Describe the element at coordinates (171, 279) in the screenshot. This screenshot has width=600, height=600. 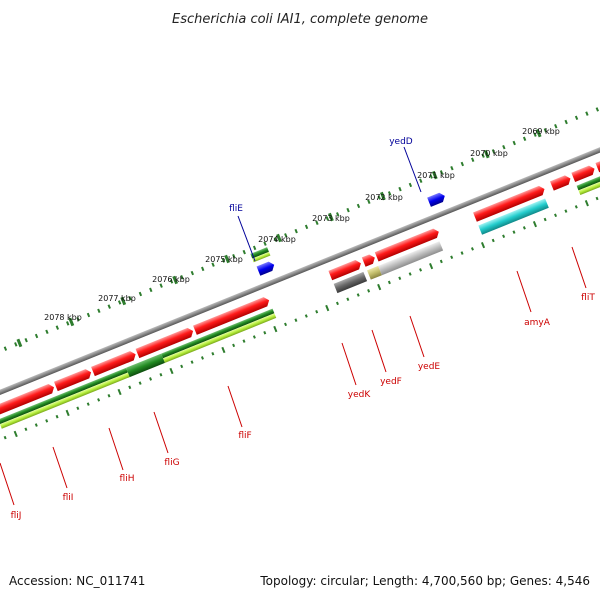
I see `scale-label: 2076 kbp` at that location.